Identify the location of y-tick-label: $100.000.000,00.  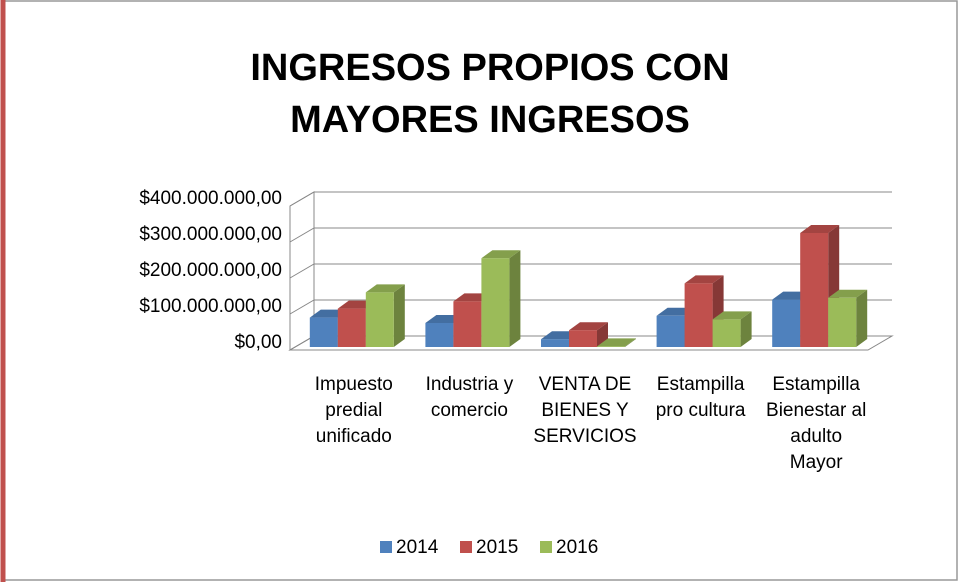
(210, 306).